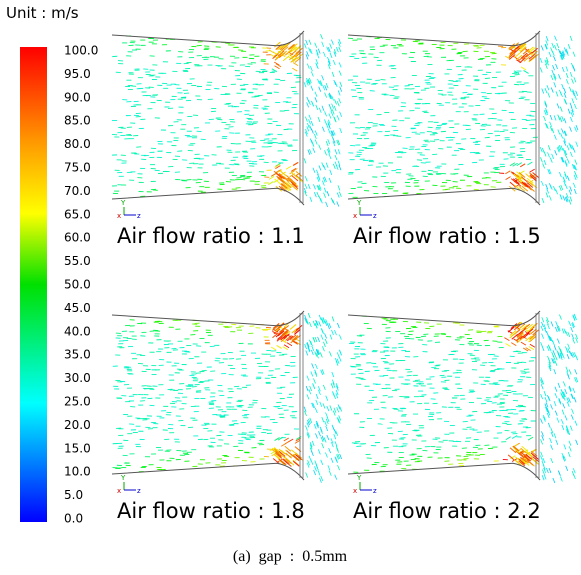 The height and width of the screenshot is (575, 581). What do you see at coordinates (463, 139) in the screenshot?
I see `vector-panel: YxzAir flow ratio : 1.5` at bounding box center [463, 139].